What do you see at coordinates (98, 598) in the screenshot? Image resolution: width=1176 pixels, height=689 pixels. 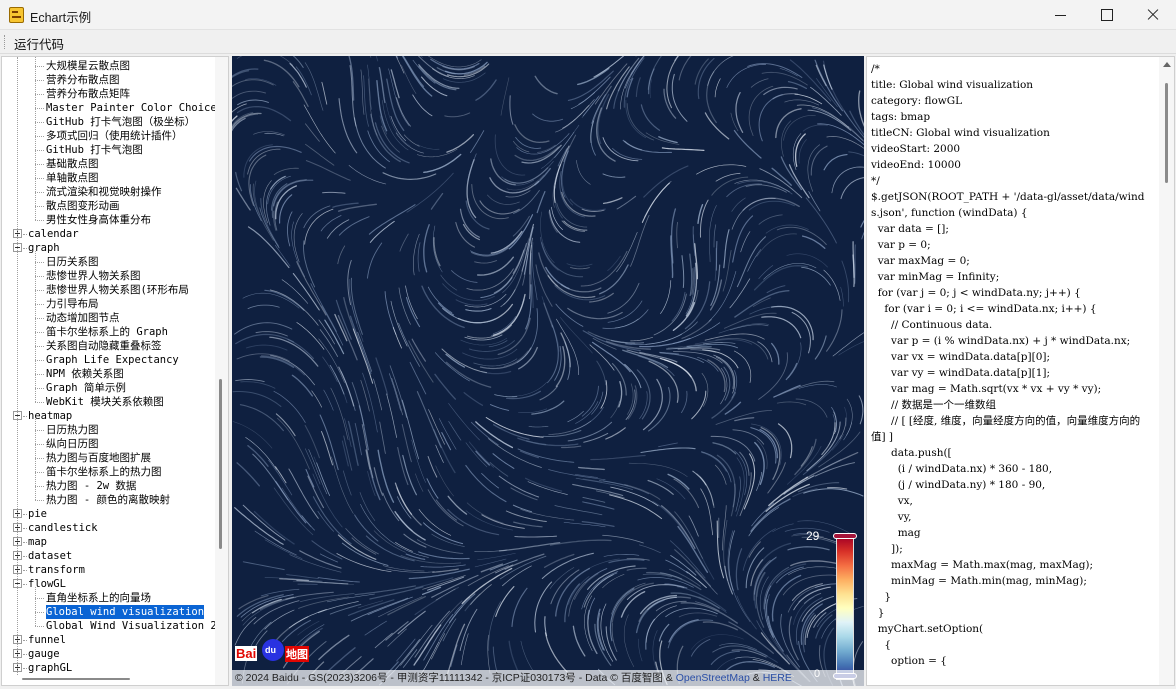 I see `tree-item: 直角坐标系上的向量场` at bounding box center [98, 598].